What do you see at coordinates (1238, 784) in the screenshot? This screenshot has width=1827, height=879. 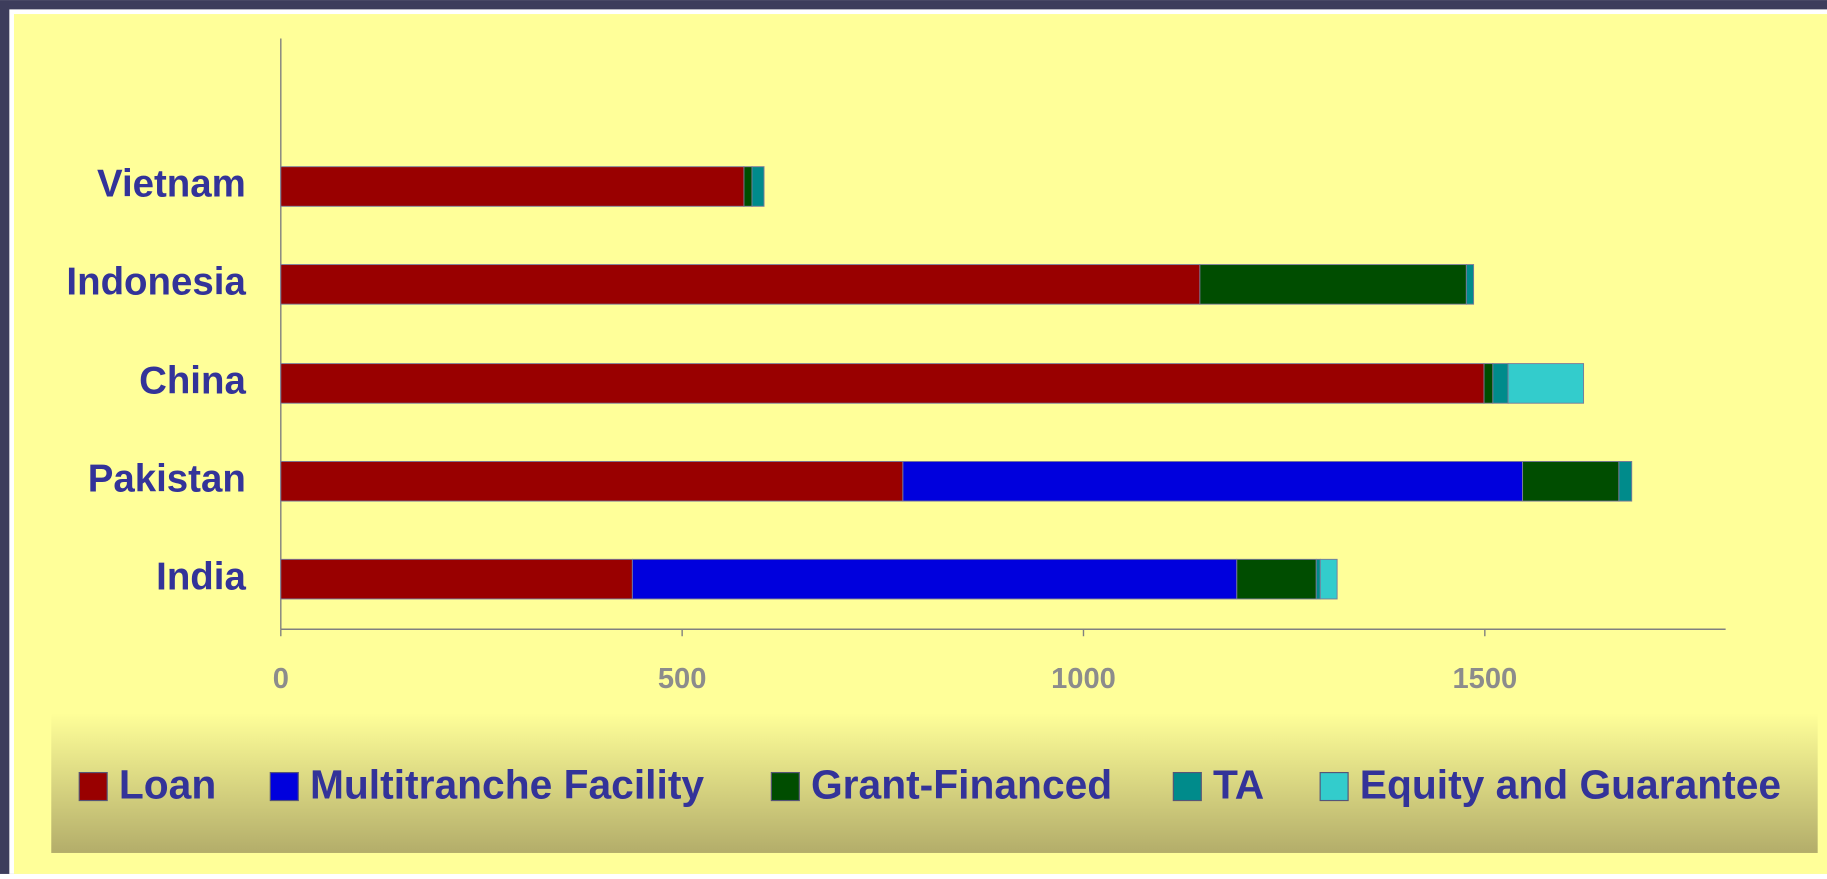 I see `legend-label: TA` at bounding box center [1238, 784].